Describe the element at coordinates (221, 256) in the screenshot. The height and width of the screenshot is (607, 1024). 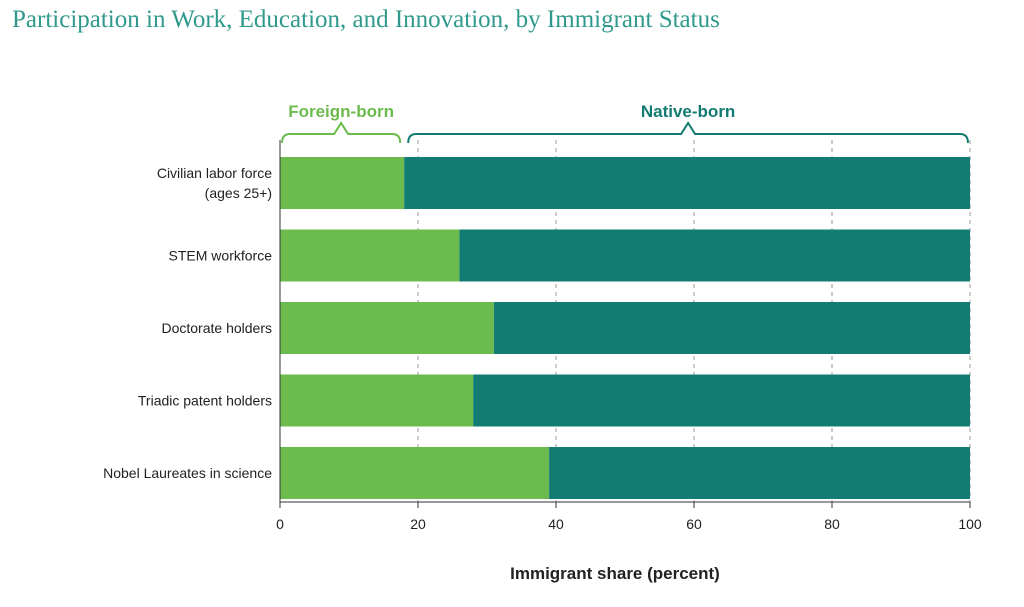
I see `category-label-1-0: STEM workforce` at that location.